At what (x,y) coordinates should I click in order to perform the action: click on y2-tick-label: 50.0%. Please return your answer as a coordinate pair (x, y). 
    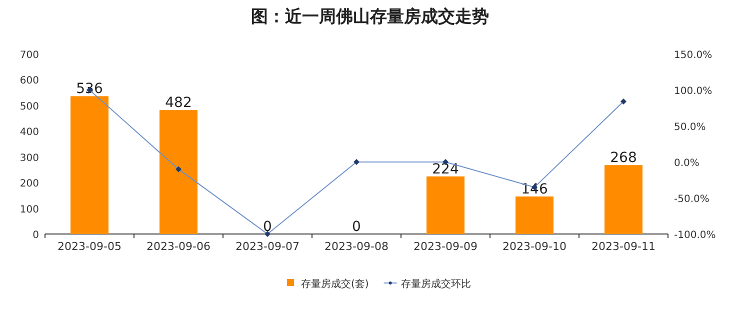
    Looking at the image, I should click on (690, 127).